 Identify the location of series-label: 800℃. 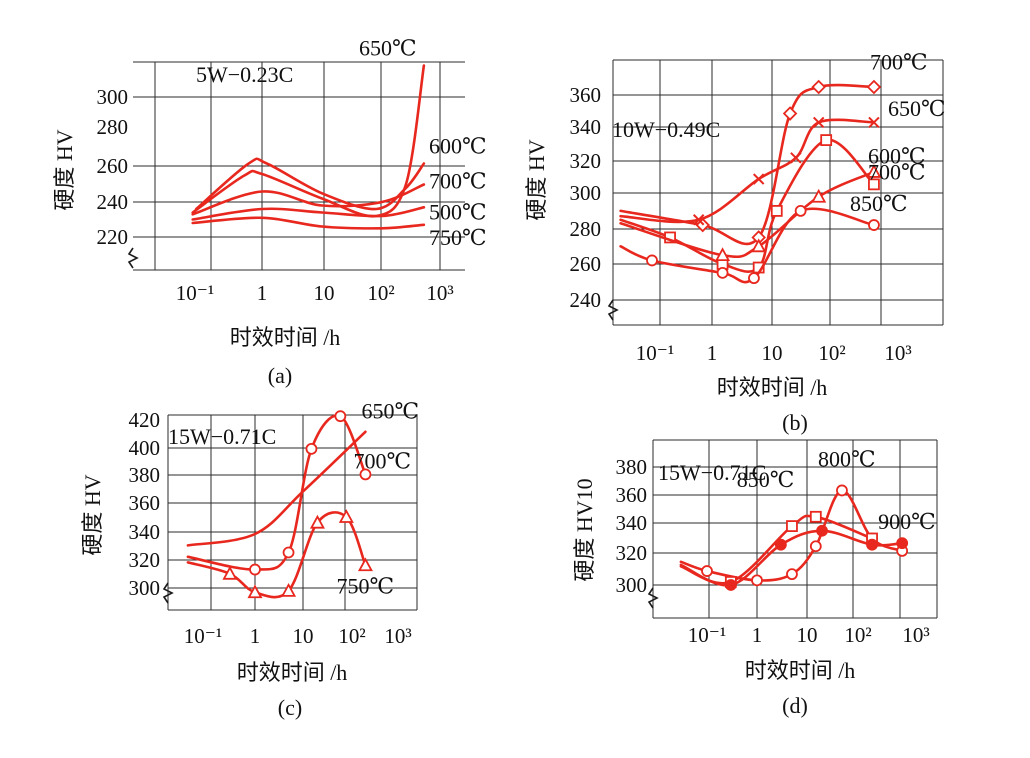
(847, 458).